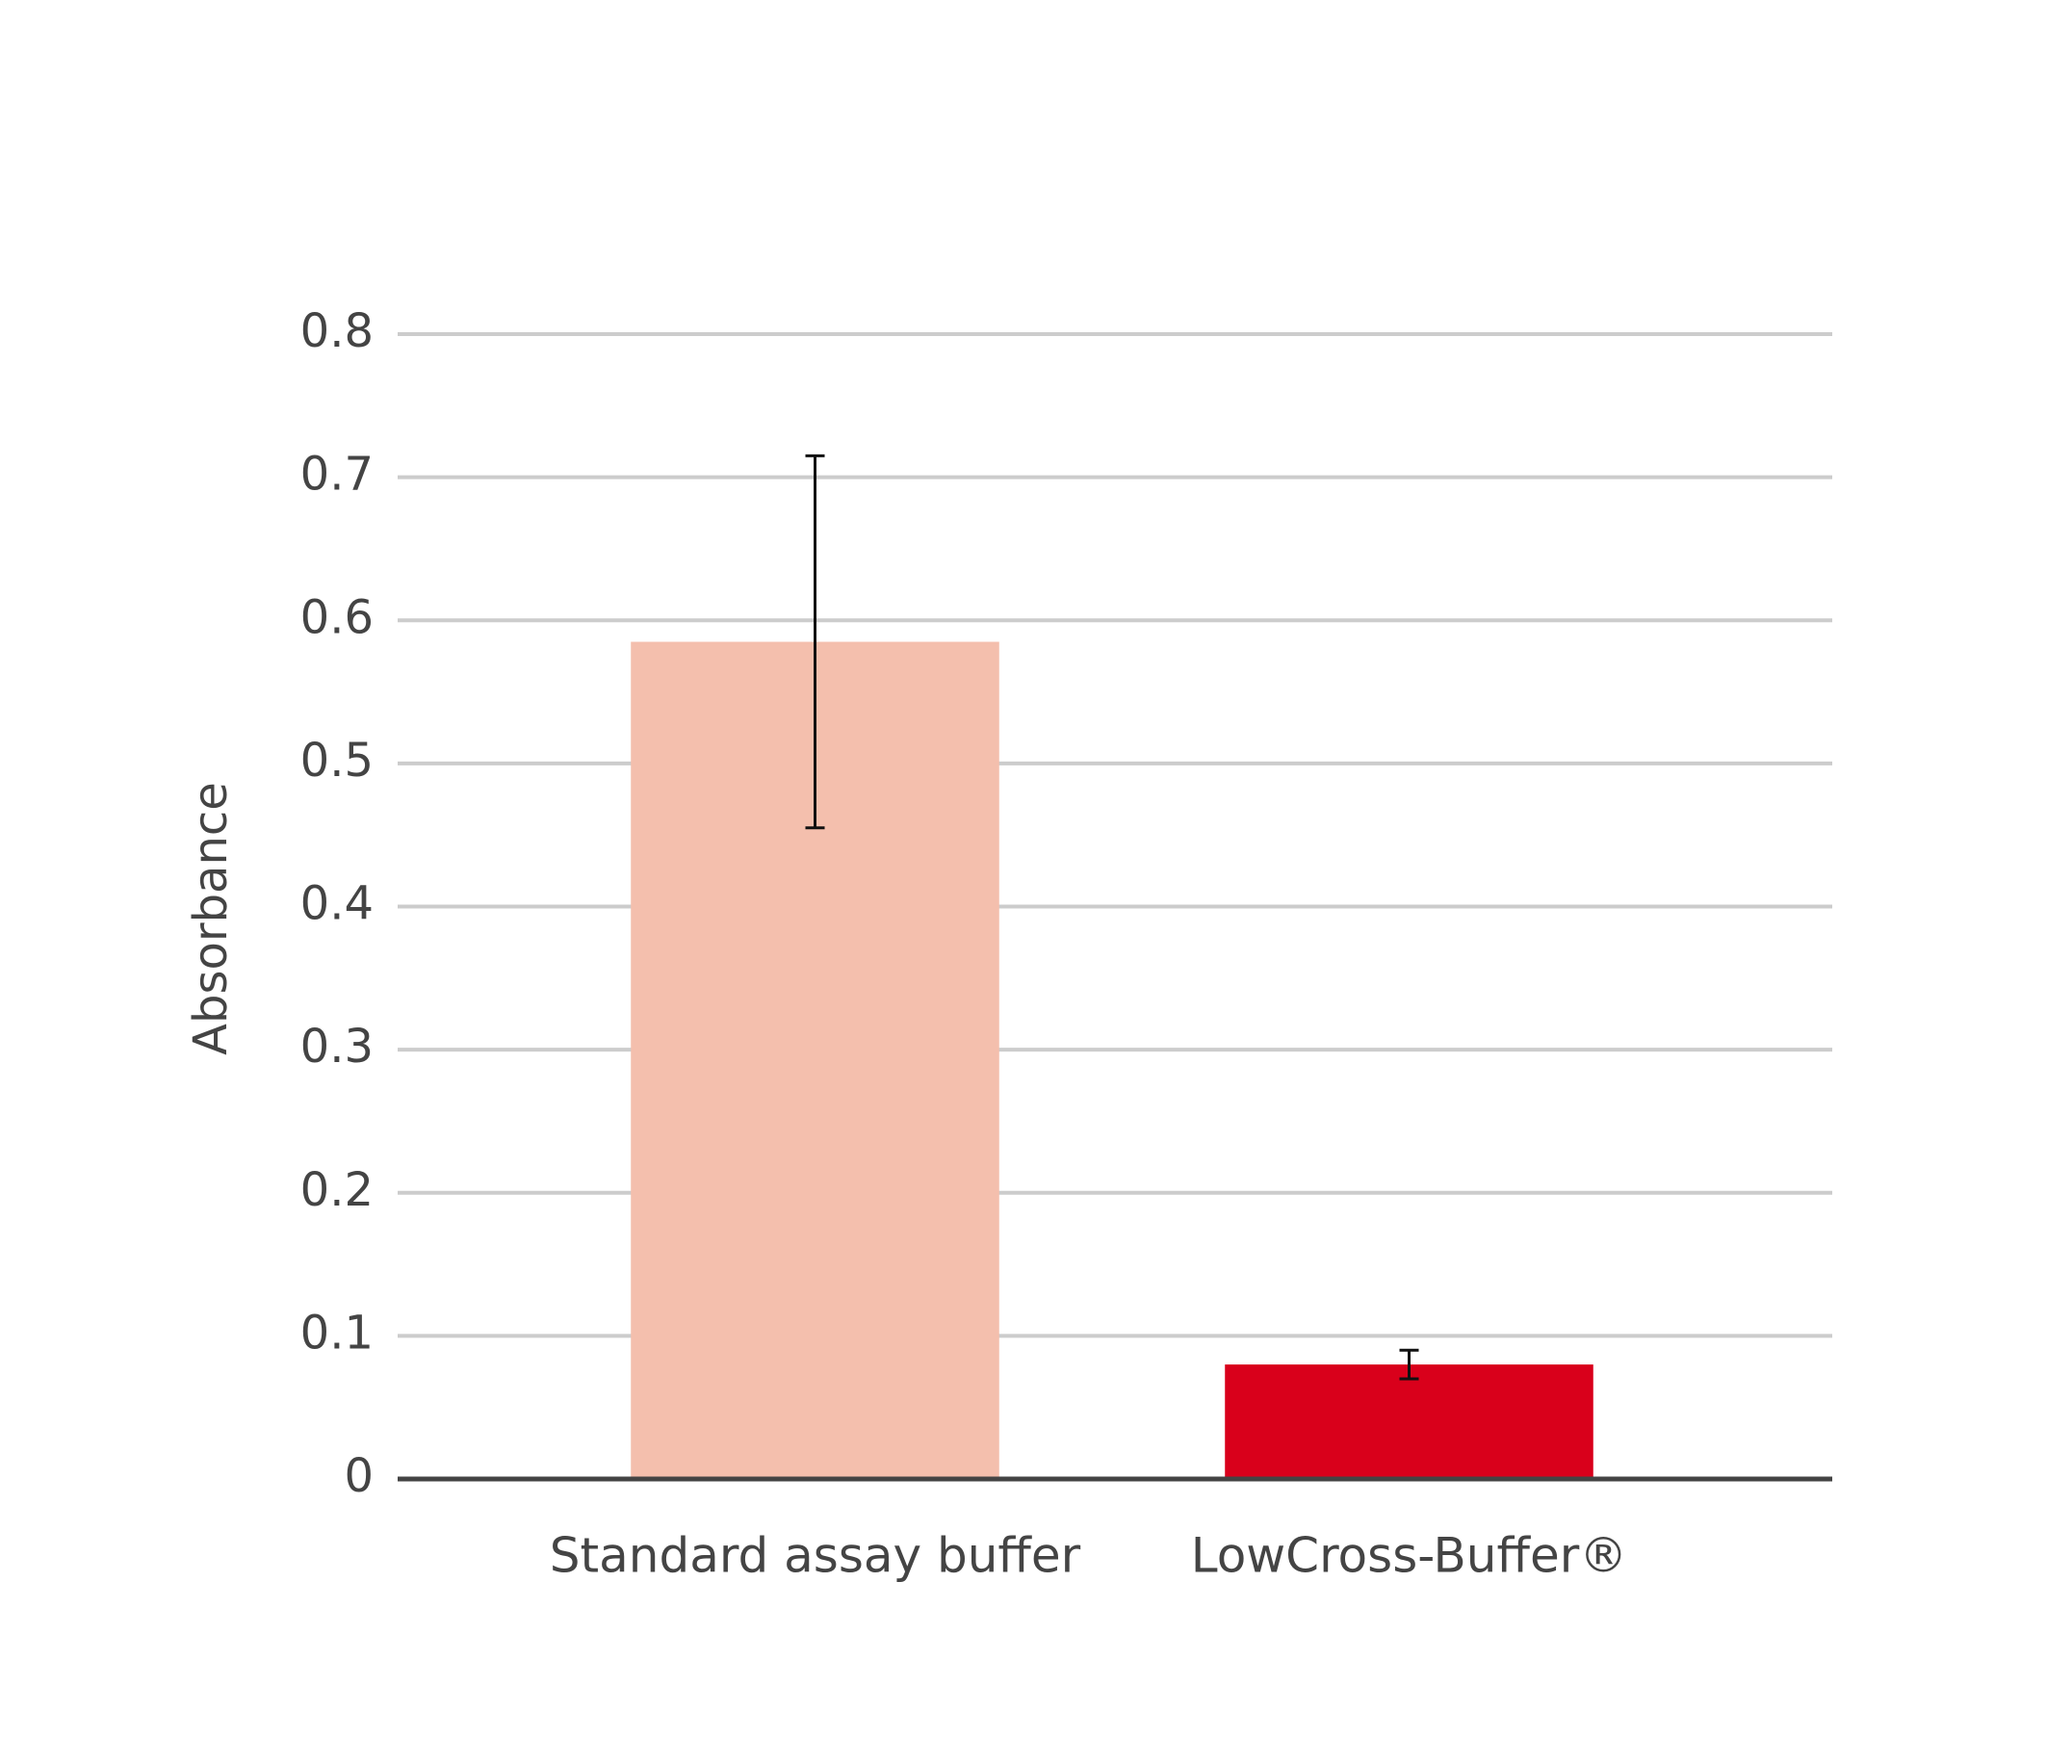 The image size is (2072, 1764). What do you see at coordinates (211, 918) in the screenshot?
I see `y-axis-title: Absorbance` at bounding box center [211, 918].